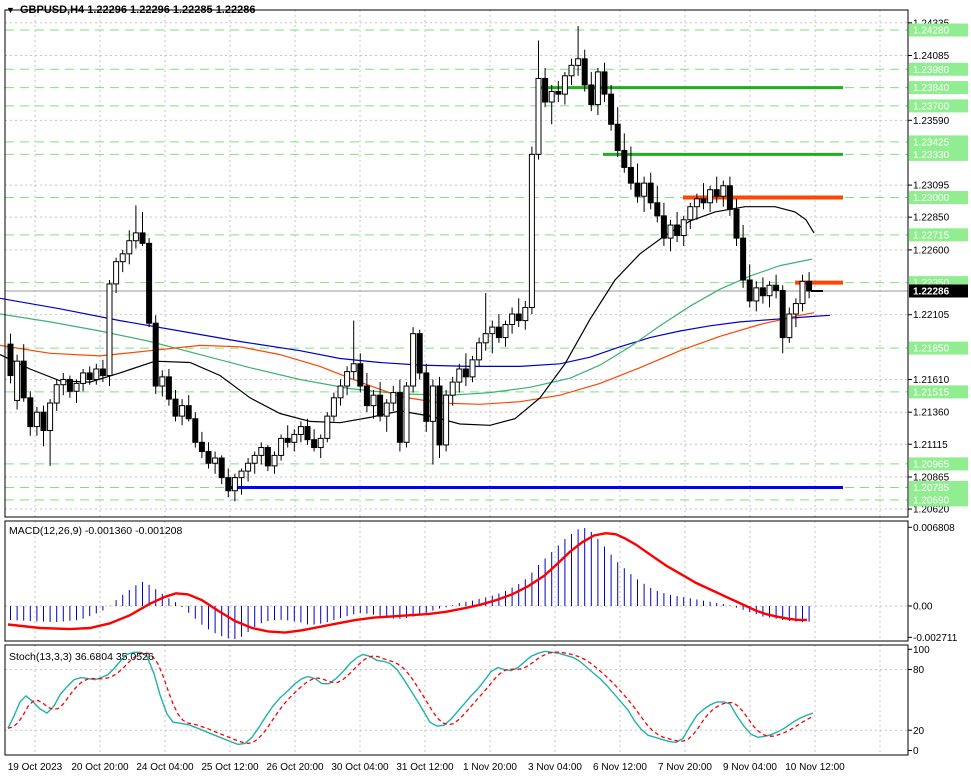  I want to click on stoch-axis-label: 20, so click(919, 731).